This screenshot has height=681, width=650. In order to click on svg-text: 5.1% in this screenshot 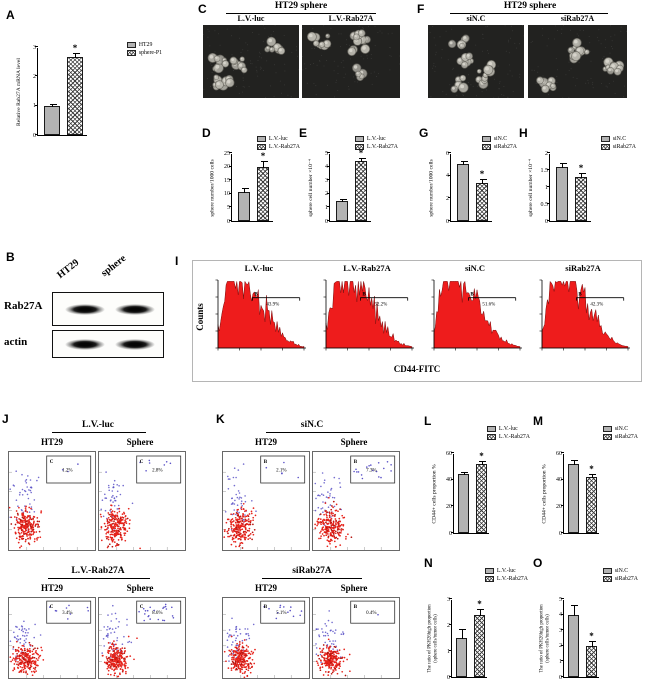, I will do `click(281, 613)`.